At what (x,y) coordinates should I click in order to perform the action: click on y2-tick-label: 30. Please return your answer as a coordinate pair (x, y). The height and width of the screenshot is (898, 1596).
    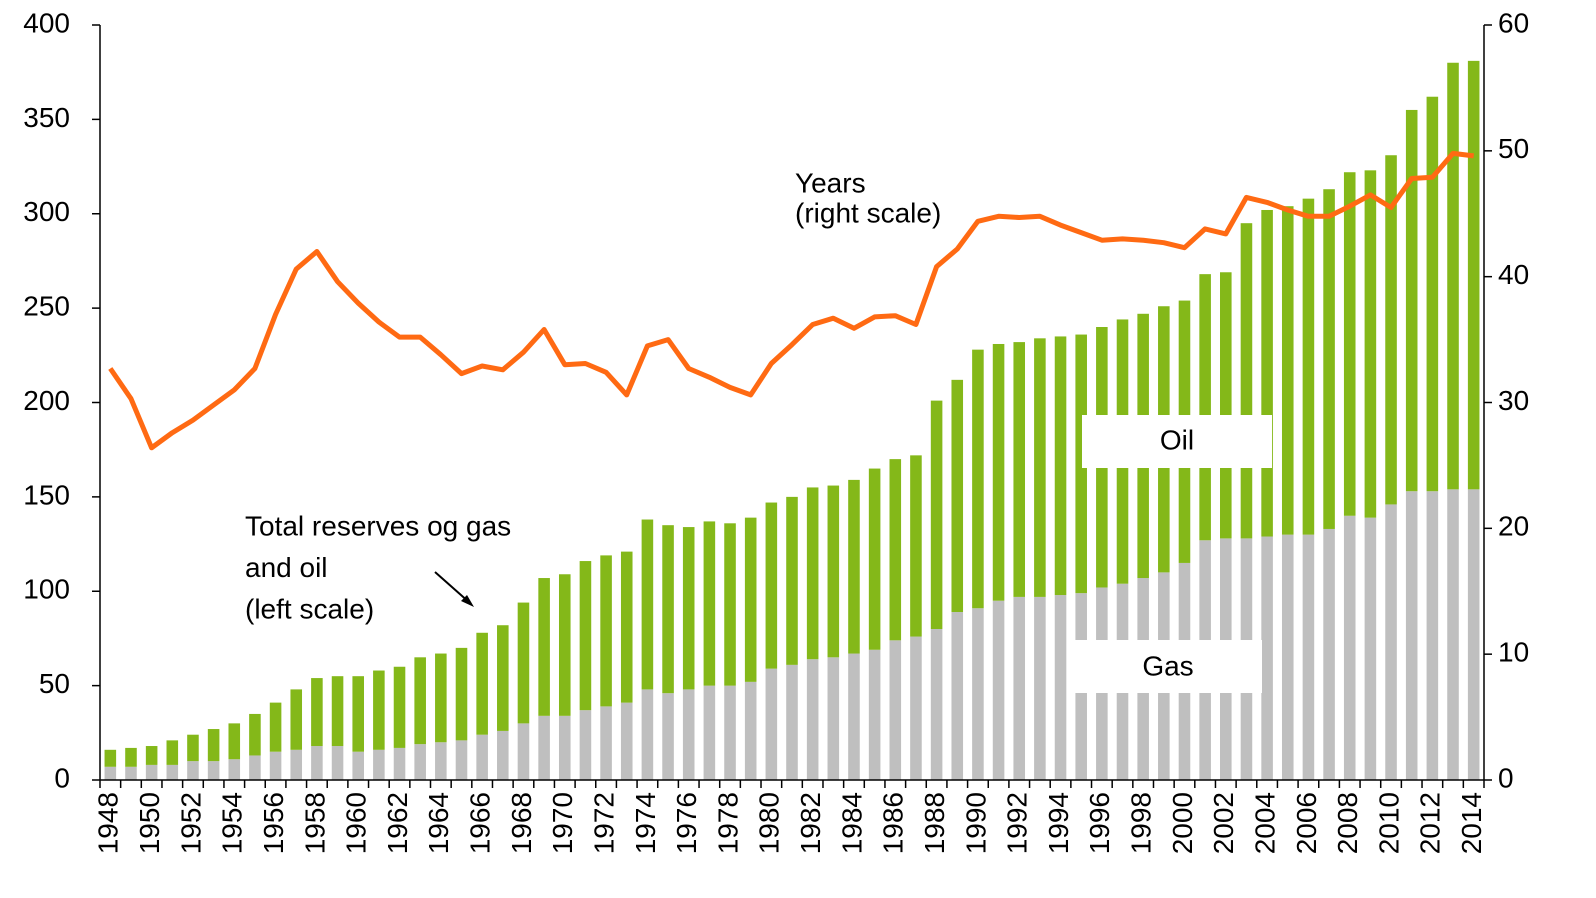
    Looking at the image, I should click on (1513, 400).